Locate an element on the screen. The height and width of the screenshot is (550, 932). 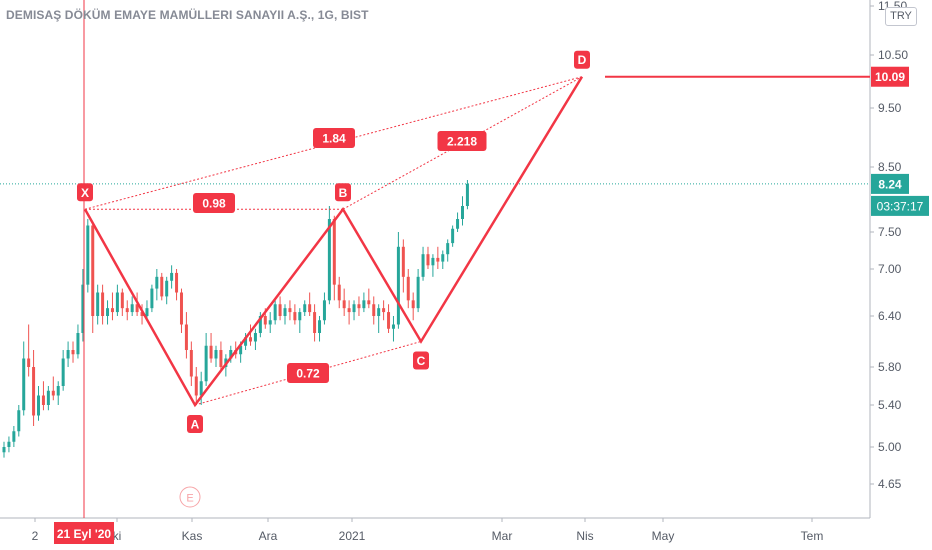
ratio-label: 0.98 is located at coordinates (214, 204).